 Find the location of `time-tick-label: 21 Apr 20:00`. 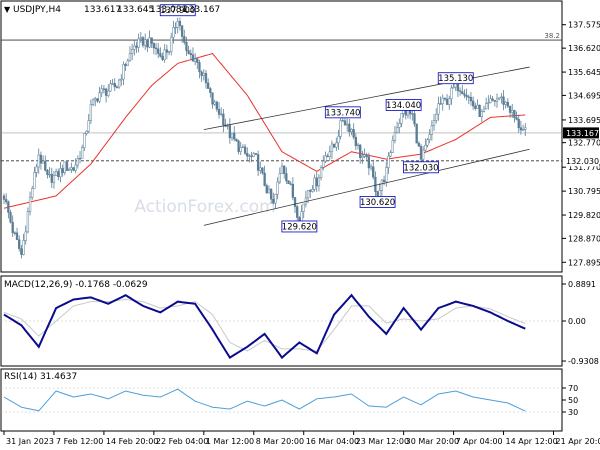

time-tick-label: 21 Apr 20:00 is located at coordinates (577, 441).